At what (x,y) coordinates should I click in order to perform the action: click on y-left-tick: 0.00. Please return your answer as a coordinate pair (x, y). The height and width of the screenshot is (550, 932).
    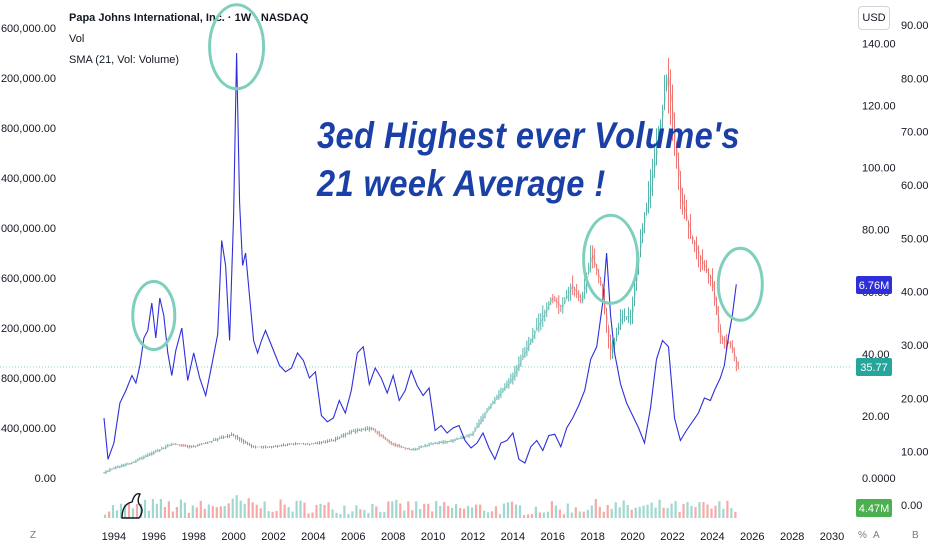
    Looking at the image, I should click on (45, 479).